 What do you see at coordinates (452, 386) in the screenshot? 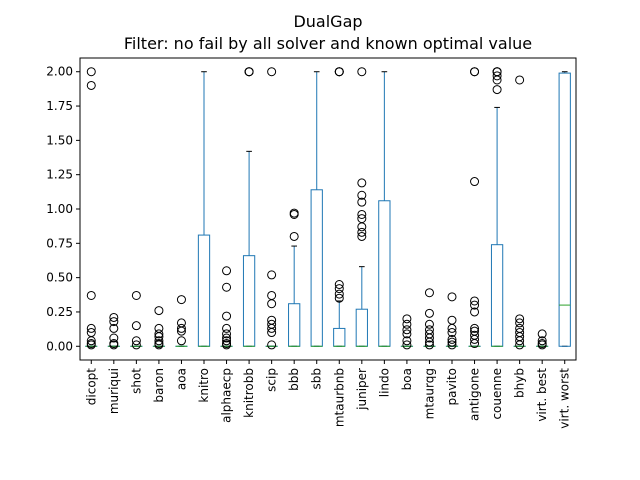
I see `x-tick-label: pavito` at bounding box center [452, 386].